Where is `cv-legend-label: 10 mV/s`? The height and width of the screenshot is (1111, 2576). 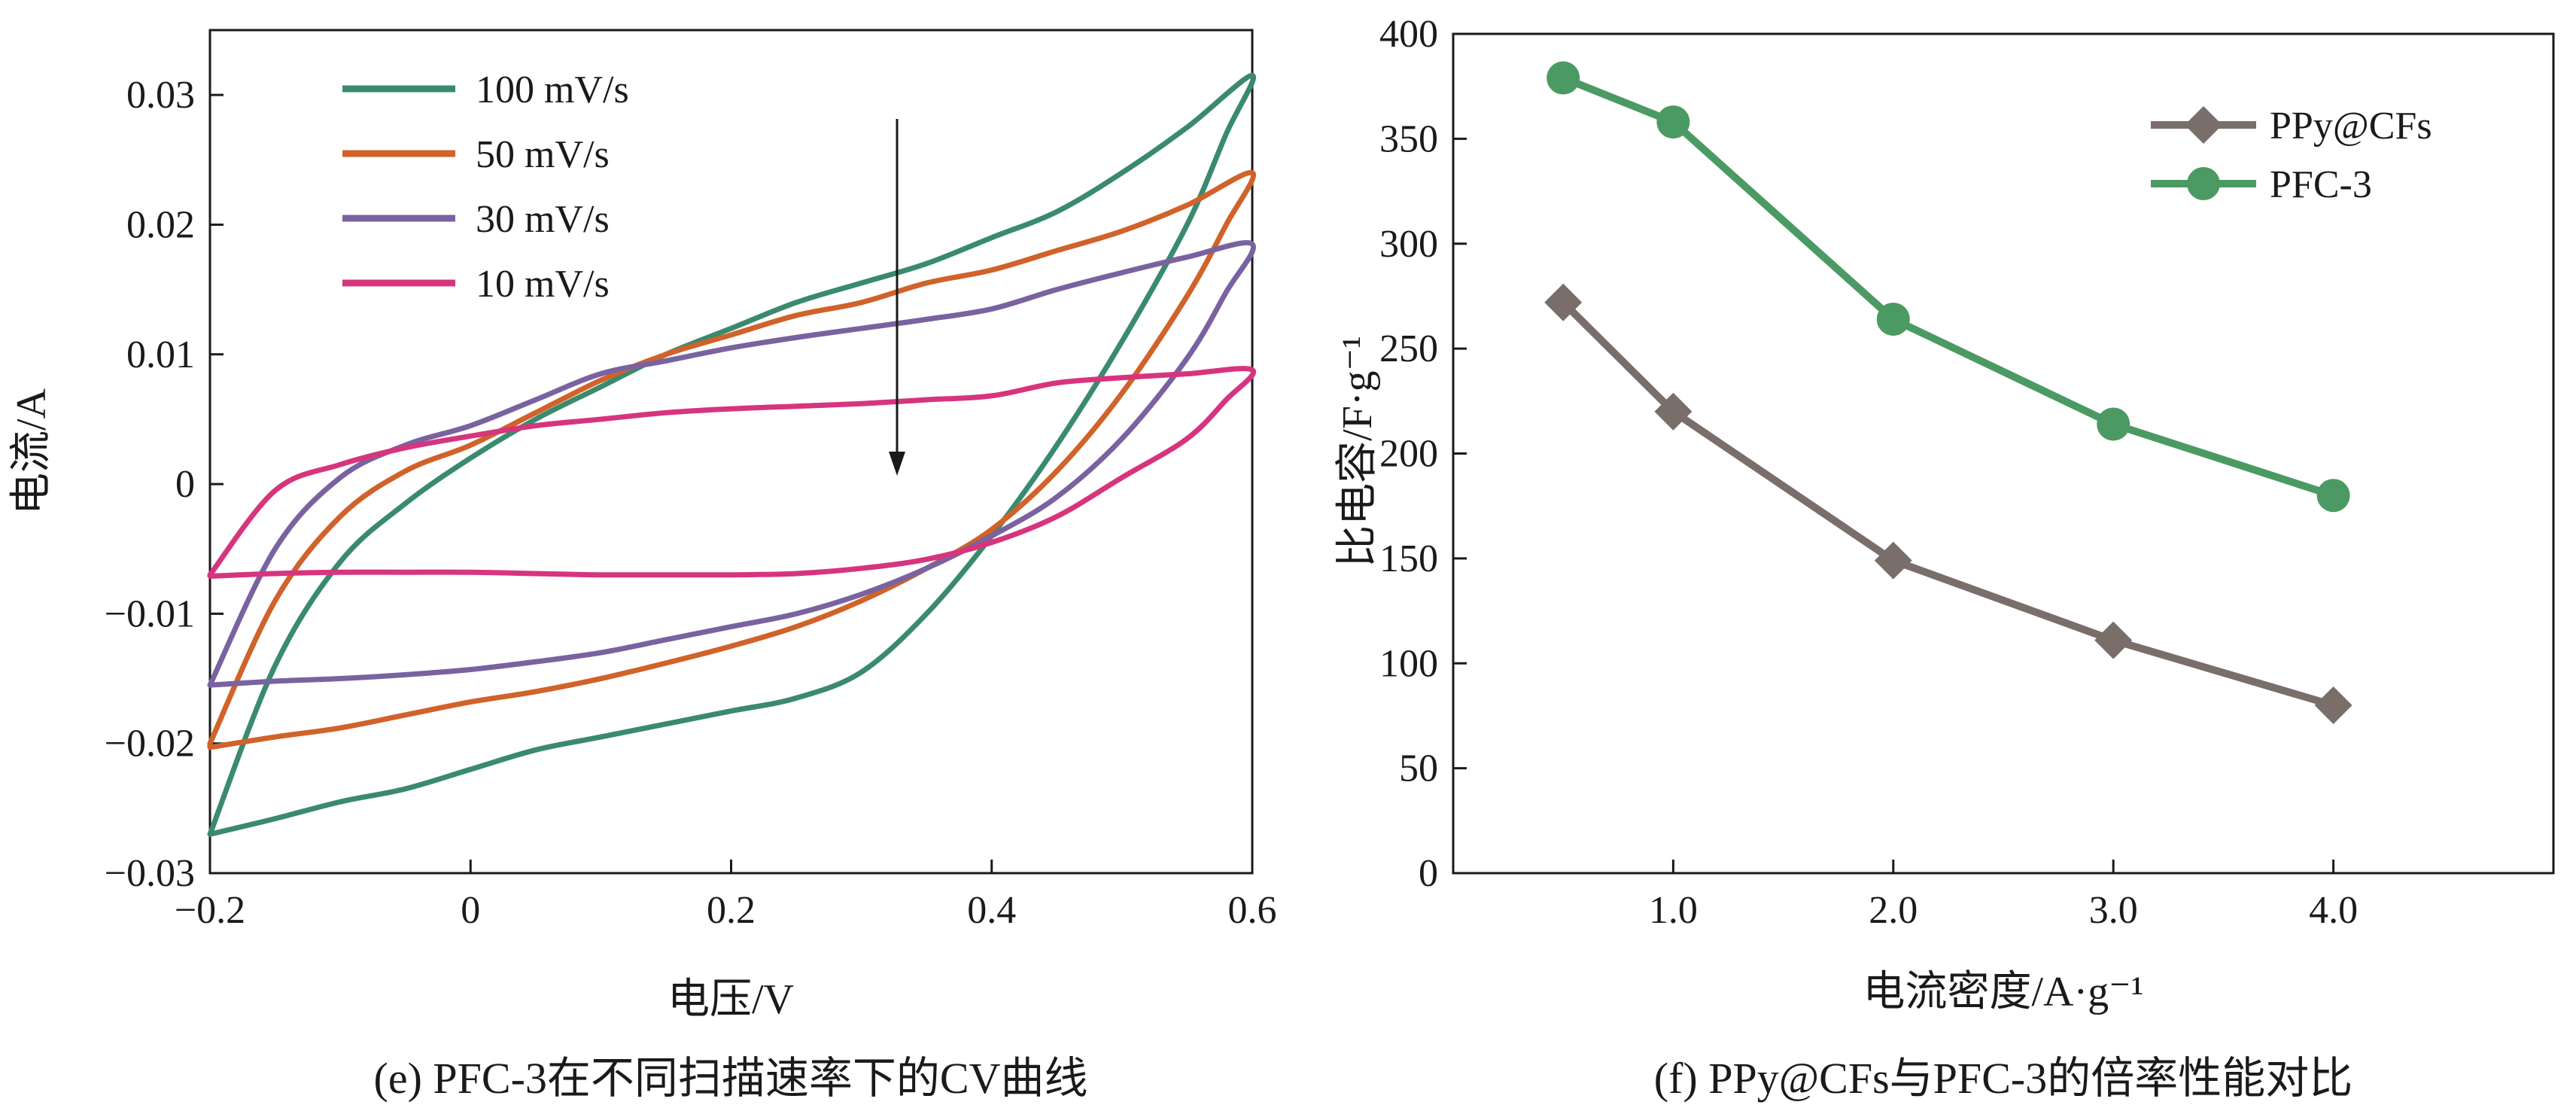
cv-legend-label: 10 mV/s is located at coordinates (543, 284).